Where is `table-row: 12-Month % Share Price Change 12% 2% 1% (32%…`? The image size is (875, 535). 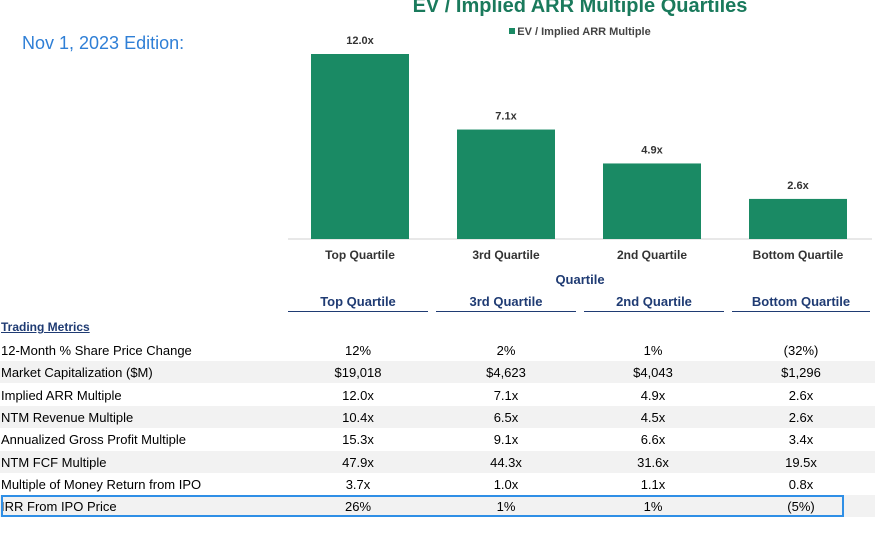
table-row: 12-Month % Share Price Change 12% 2% 1% (32%… is located at coordinates (437, 350).